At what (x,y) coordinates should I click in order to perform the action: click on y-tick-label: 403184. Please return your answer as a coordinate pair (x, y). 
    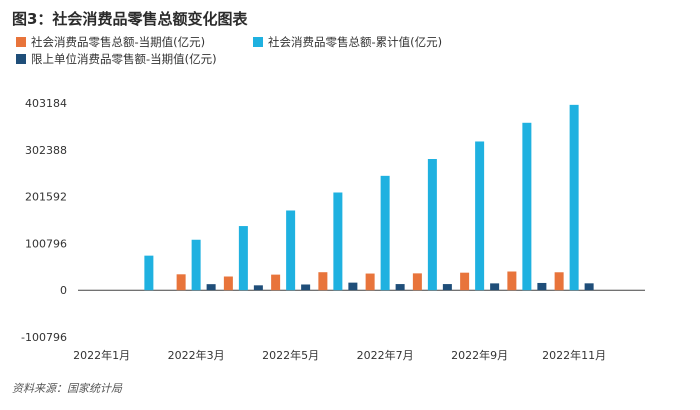
    Looking at the image, I should click on (46, 103).